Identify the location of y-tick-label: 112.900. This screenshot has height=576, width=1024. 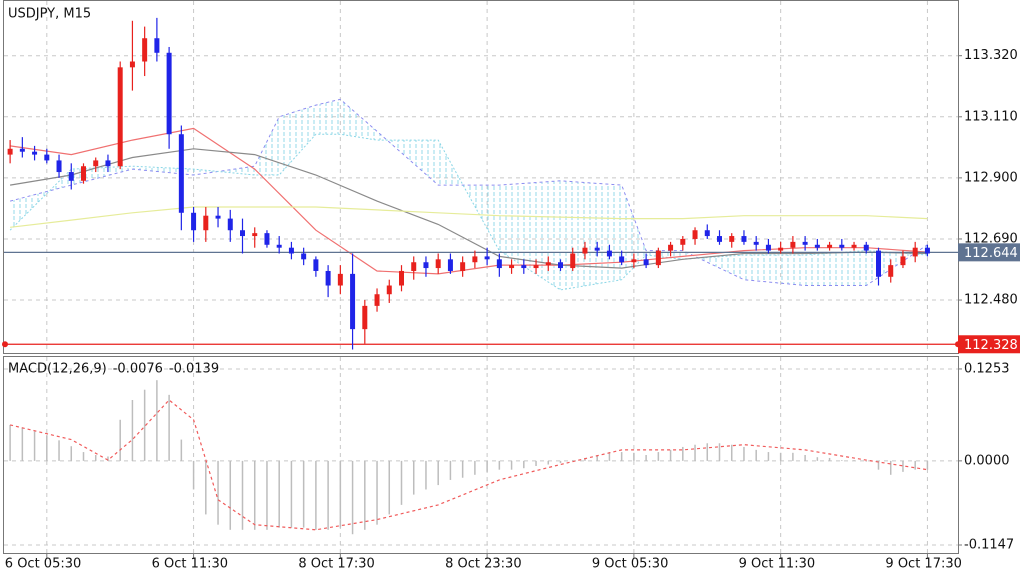
(991, 177).